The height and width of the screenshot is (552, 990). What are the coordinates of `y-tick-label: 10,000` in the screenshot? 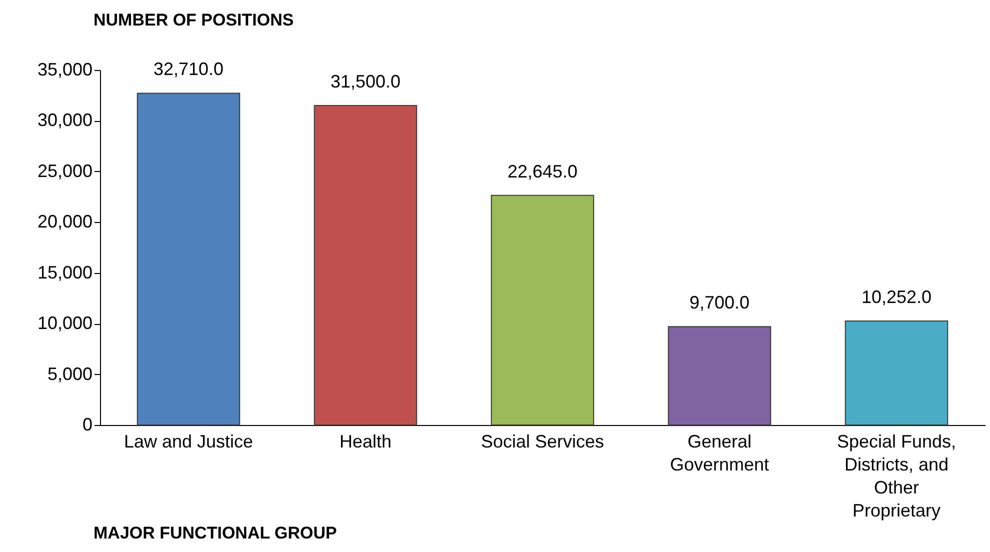 It's located at (64, 323).